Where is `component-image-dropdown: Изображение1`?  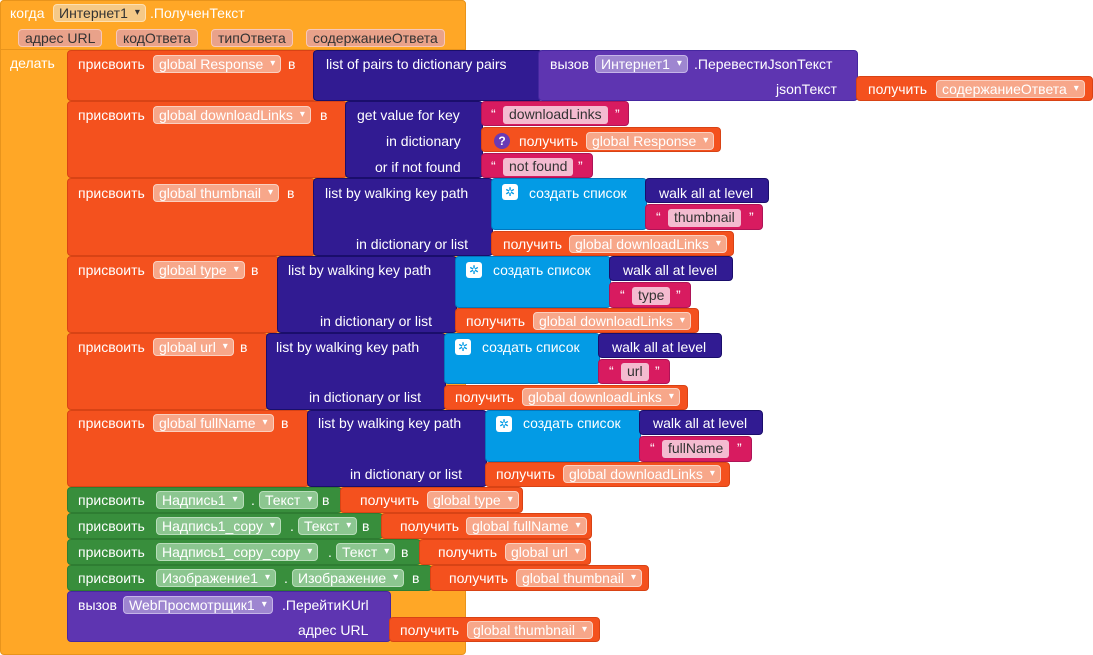
component-image-dropdown: Изображение1 is located at coordinates (216, 578).